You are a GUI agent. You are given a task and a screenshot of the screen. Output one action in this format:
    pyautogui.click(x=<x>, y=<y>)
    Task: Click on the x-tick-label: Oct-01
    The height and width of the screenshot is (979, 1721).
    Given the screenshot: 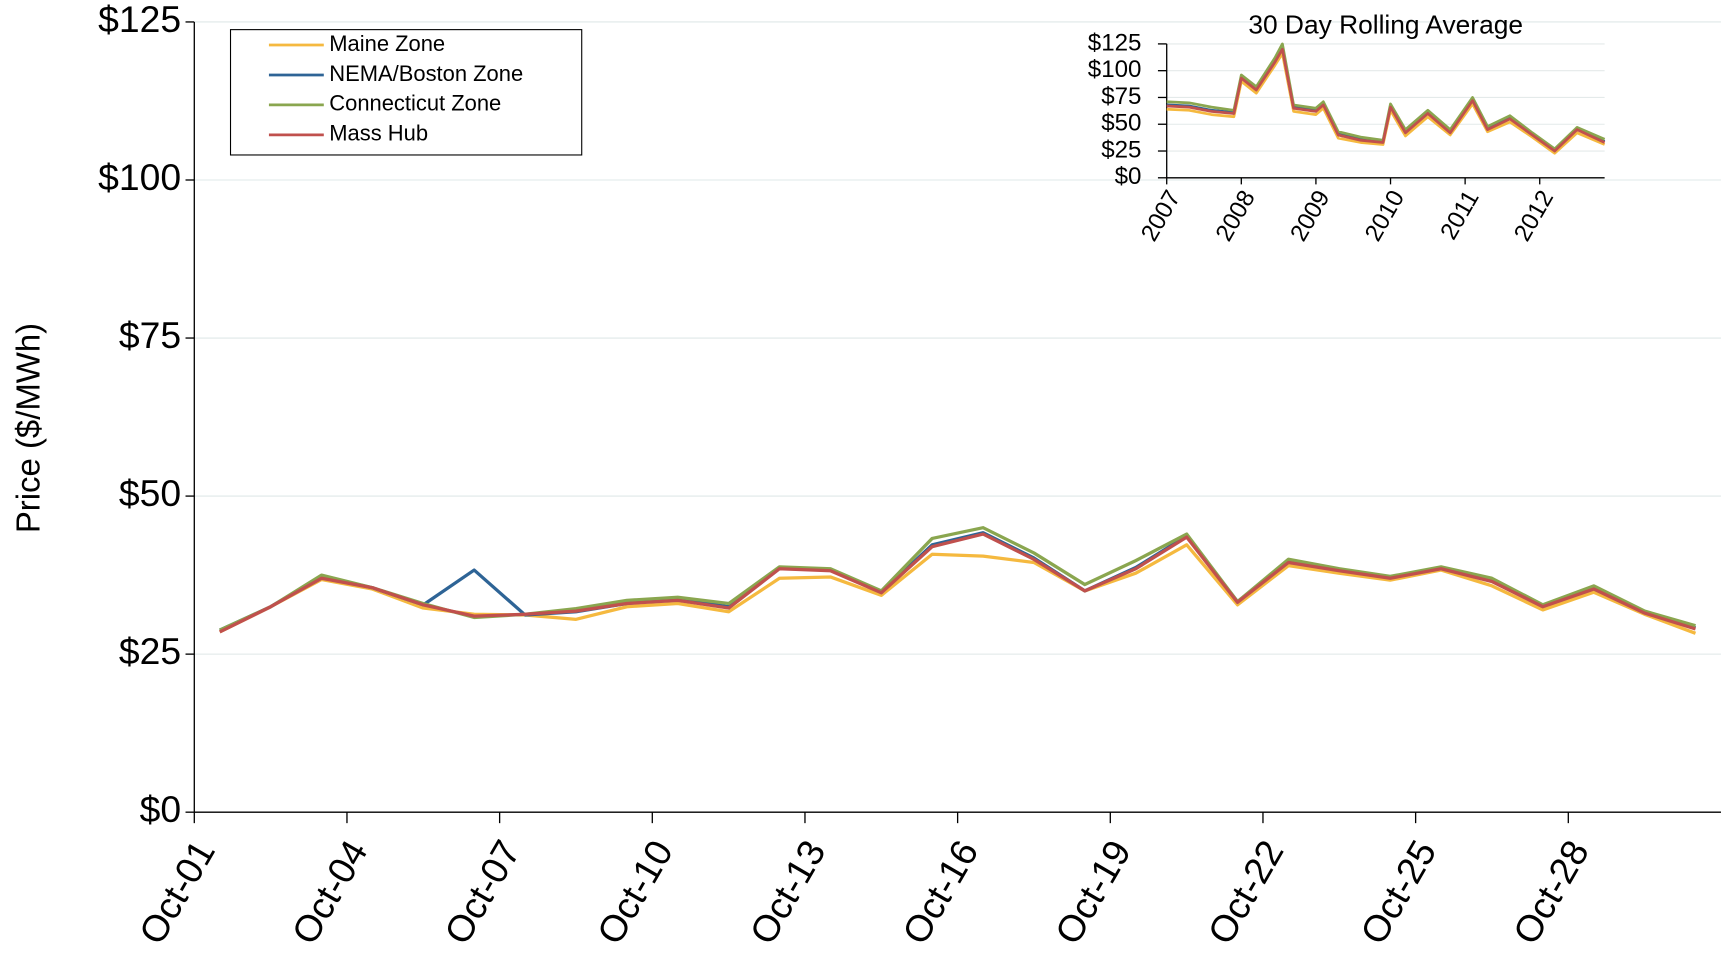 What is the action you would take?
    pyautogui.click(x=177, y=892)
    